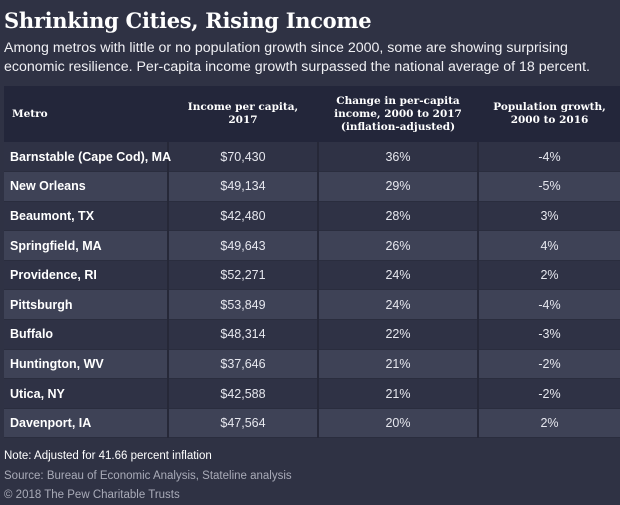 Image resolution: width=620 pixels, height=505 pixels. What do you see at coordinates (243, 157) in the screenshot?
I see `income-cell: $70,430` at bounding box center [243, 157].